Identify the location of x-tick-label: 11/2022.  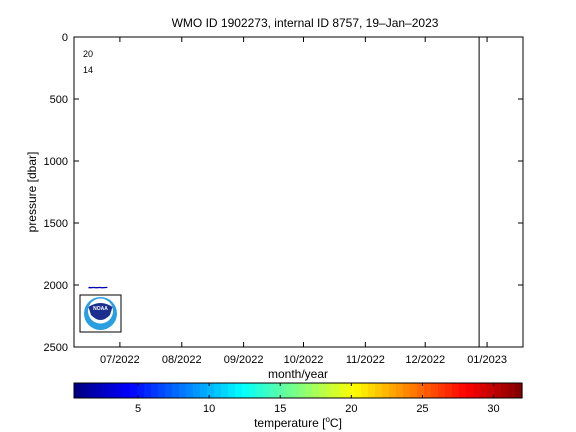
(365, 360).